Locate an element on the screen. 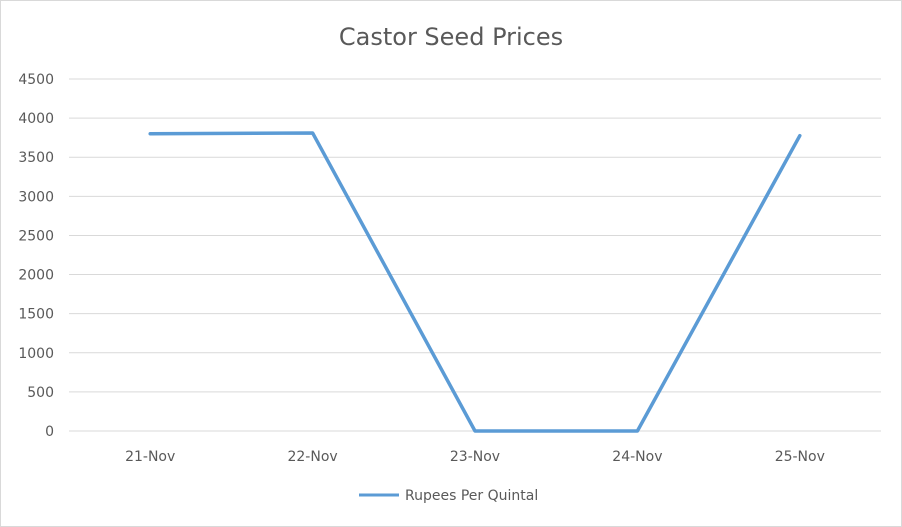 Image resolution: width=902 pixels, height=527 pixels. legend-label: Rupees Per Quintal is located at coordinates (471, 496).